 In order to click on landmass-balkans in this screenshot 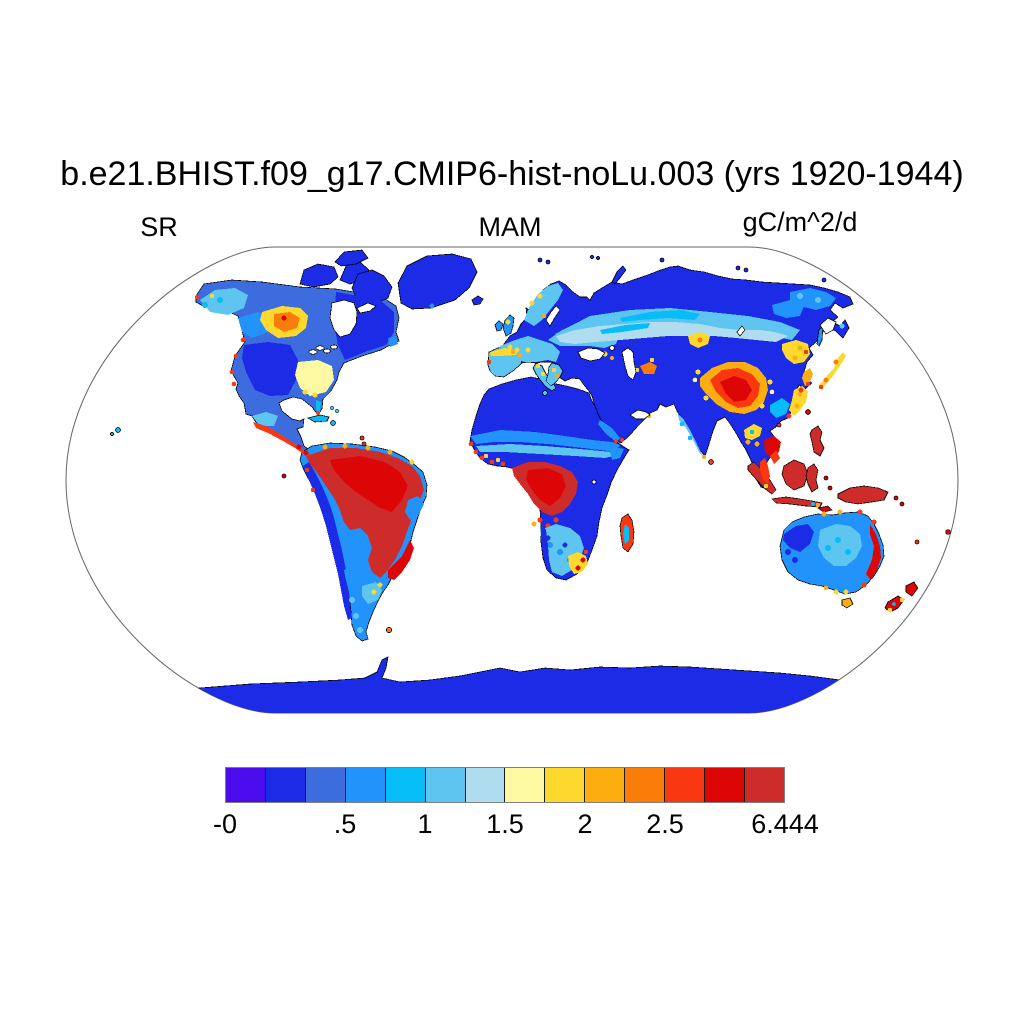, I will do `click(554, 374)`.